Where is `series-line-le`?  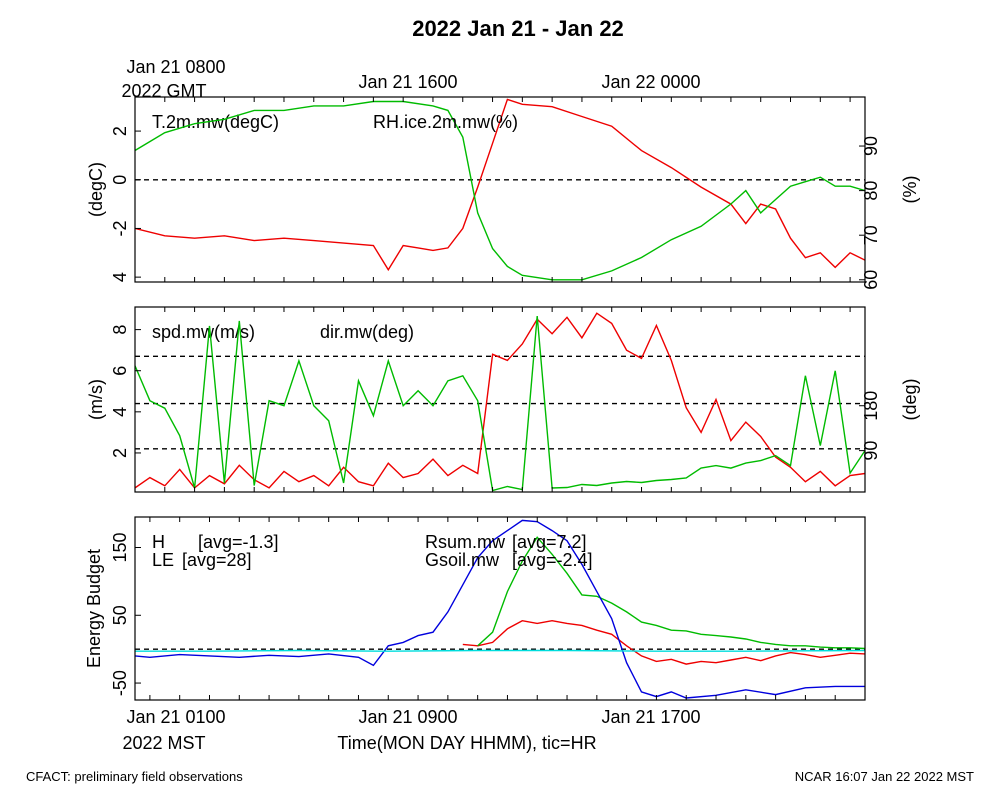
series-line-le is located at coordinates (671, 593).